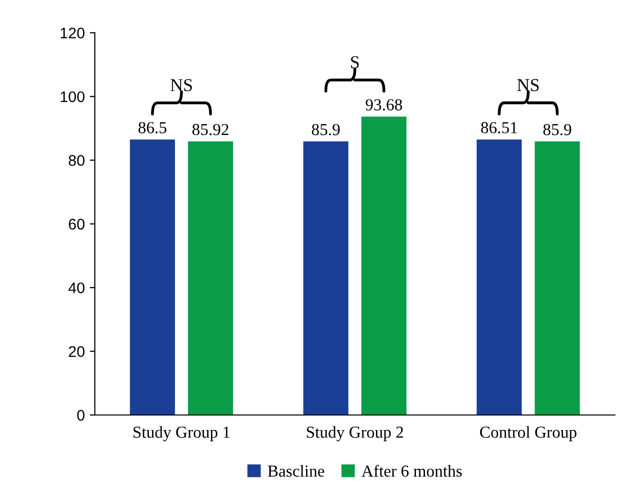  Describe the element at coordinates (76, 351) in the screenshot. I see `y-tick-label: 20` at that location.